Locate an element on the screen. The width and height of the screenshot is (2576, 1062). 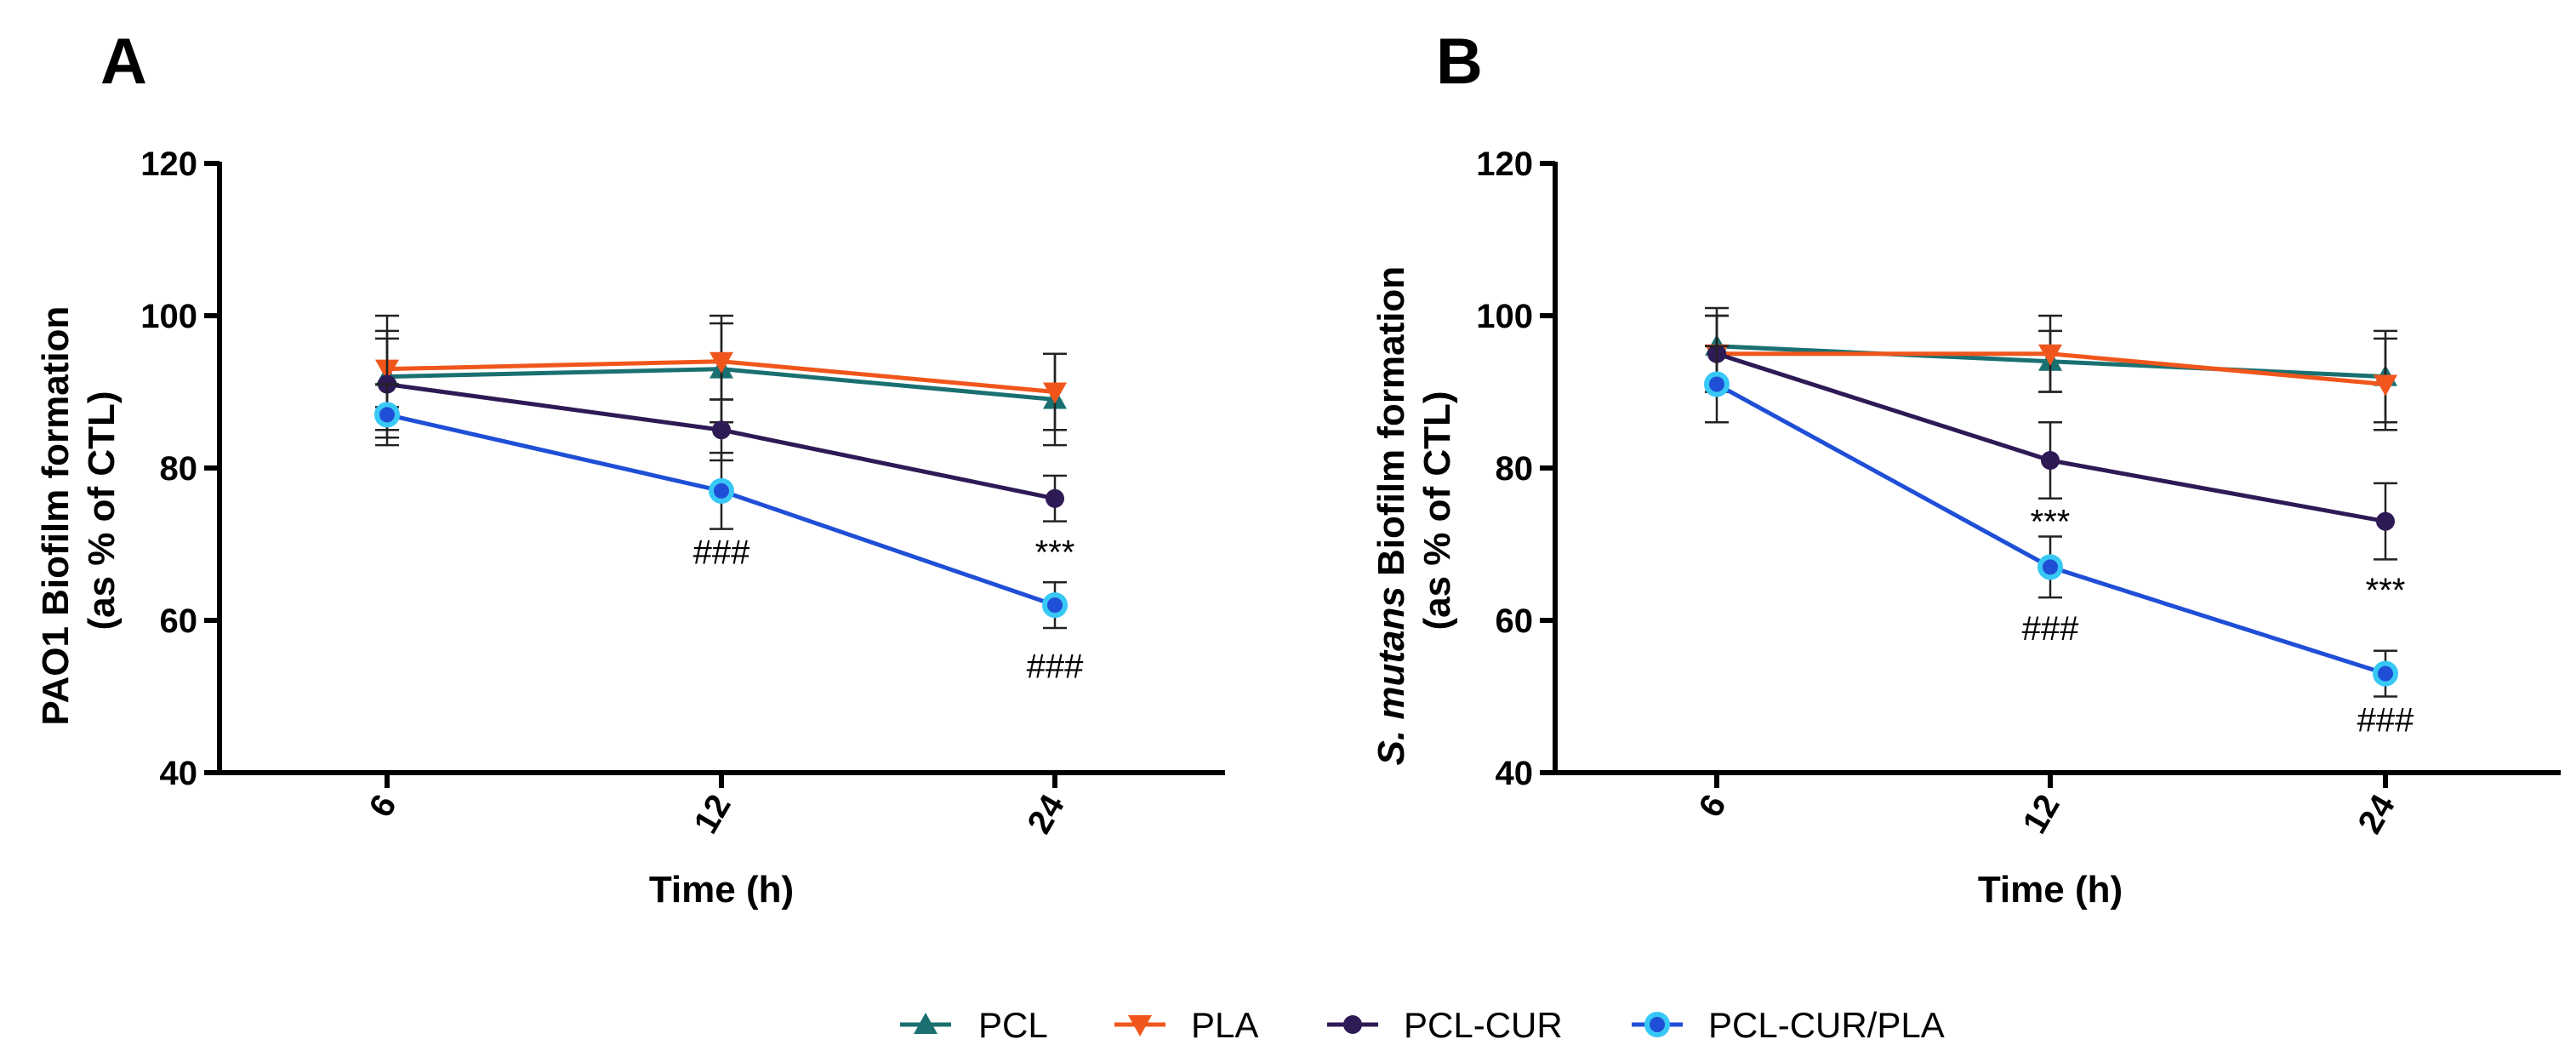
panel-a-ylabel-line1: PAO1 Biofilm formation is located at coordinates (56, 516).